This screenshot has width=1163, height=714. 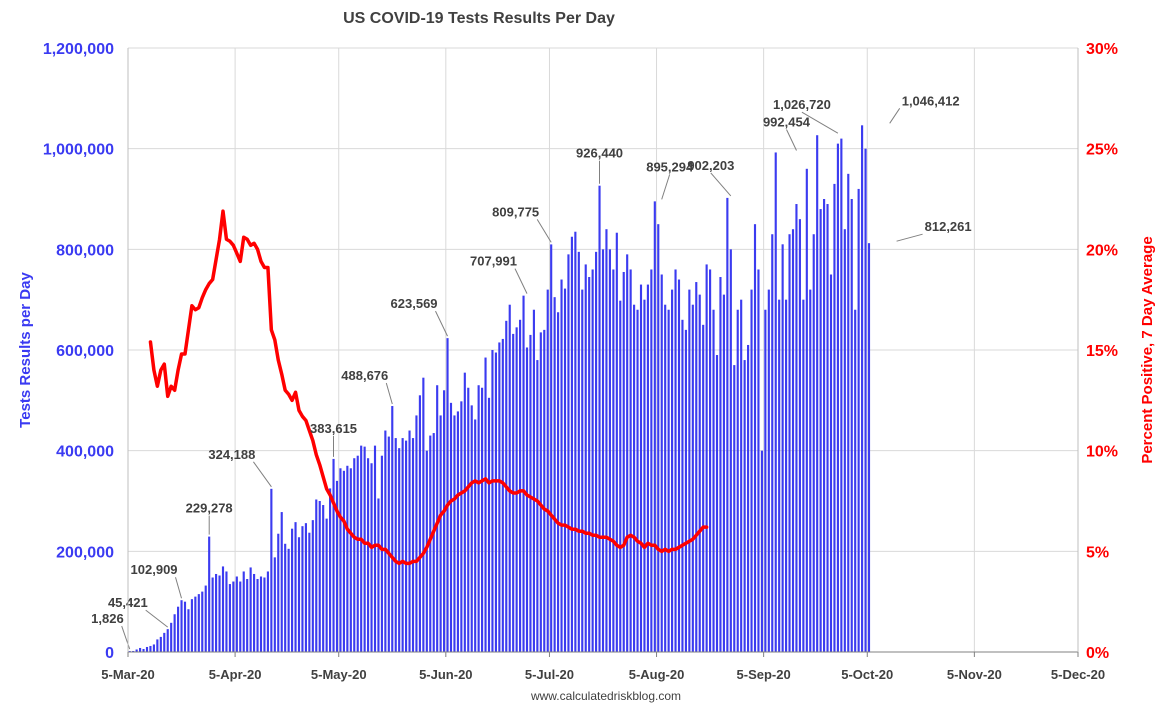 I want to click on x-tick-label: 5-May-20, so click(x=339, y=674).